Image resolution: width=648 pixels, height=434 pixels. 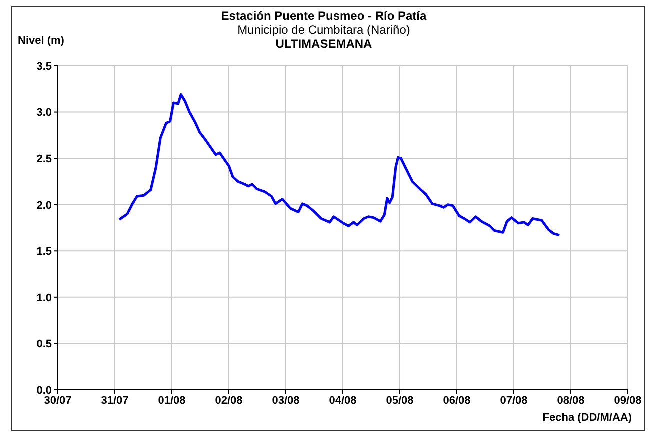 What do you see at coordinates (571, 400) in the screenshot?
I see `x-tick-label: 08/08` at bounding box center [571, 400].